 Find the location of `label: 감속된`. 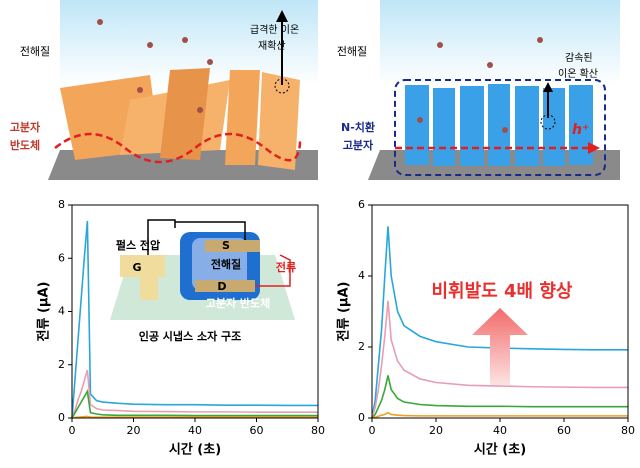

label: 감속된 is located at coordinates (579, 58).